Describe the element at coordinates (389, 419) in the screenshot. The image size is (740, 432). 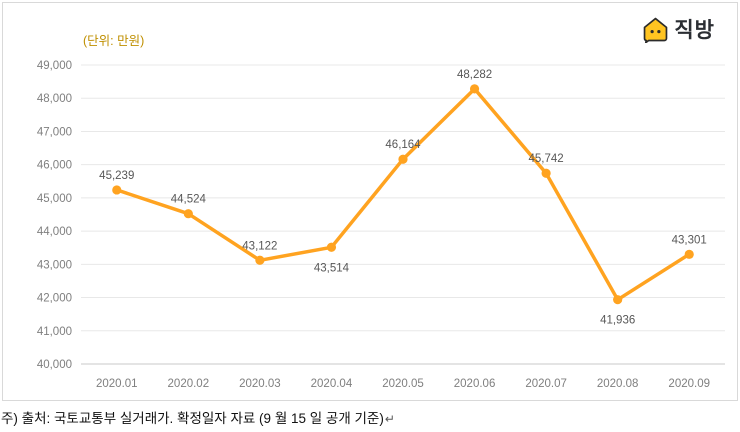
I see `return-mark: ↵` at that location.